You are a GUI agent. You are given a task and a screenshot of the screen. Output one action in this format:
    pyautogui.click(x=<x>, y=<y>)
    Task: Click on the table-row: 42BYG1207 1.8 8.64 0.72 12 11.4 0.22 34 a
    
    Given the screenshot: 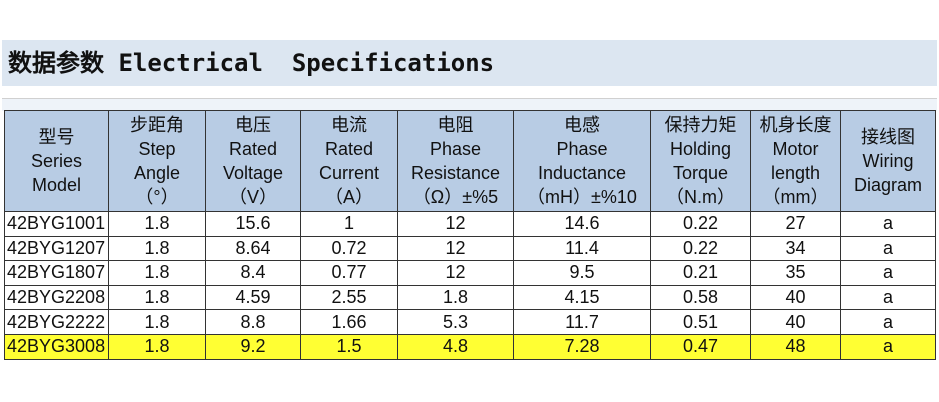 What is the action you would take?
    pyautogui.click(x=470, y=248)
    